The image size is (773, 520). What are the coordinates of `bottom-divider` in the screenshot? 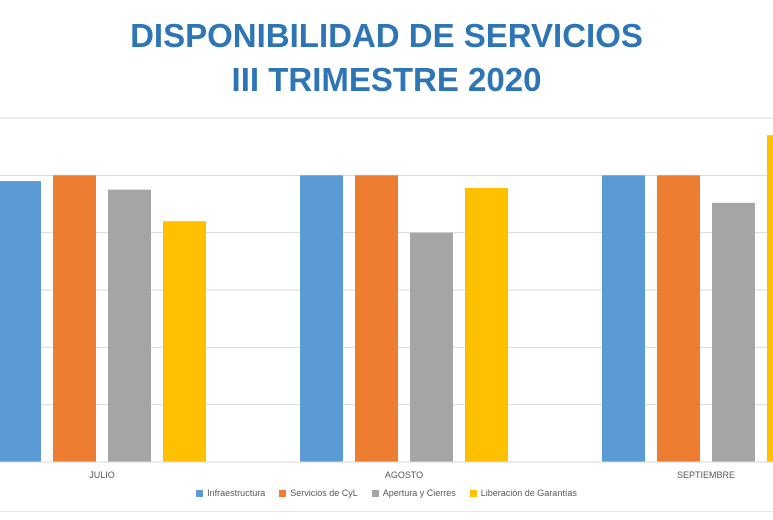 It's located at (386, 511).